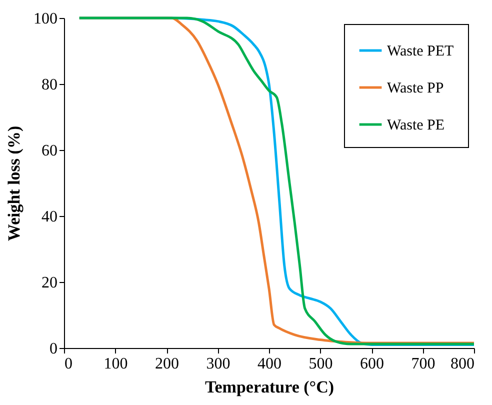 Image resolution: width=492 pixels, height=405 pixels. I want to click on y-tick-label: 0, so click(54, 349).